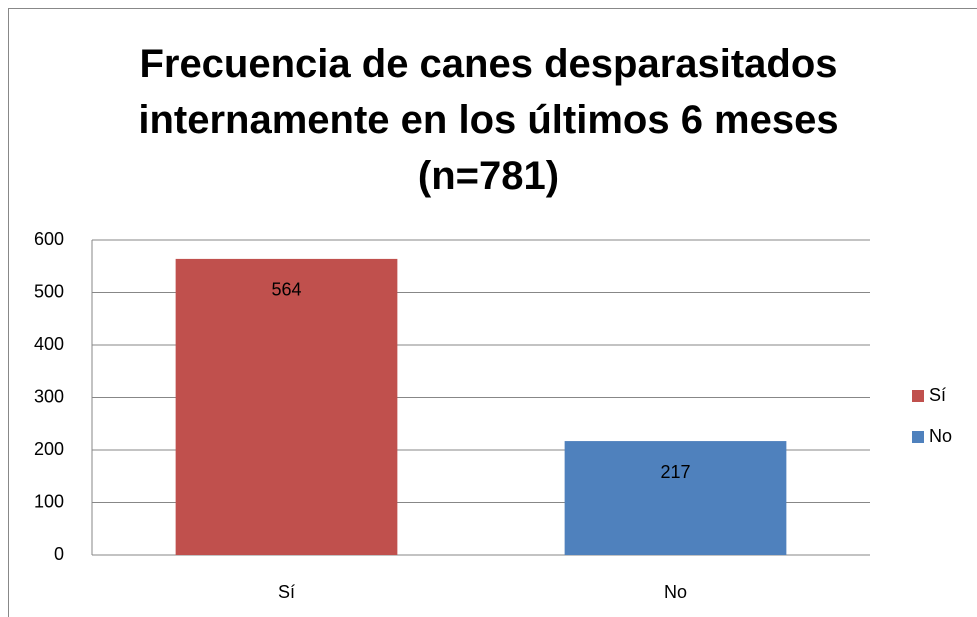  What do you see at coordinates (49, 449) in the screenshot?
I see `y-tick-label: 200` at bounding box center [49, 449].